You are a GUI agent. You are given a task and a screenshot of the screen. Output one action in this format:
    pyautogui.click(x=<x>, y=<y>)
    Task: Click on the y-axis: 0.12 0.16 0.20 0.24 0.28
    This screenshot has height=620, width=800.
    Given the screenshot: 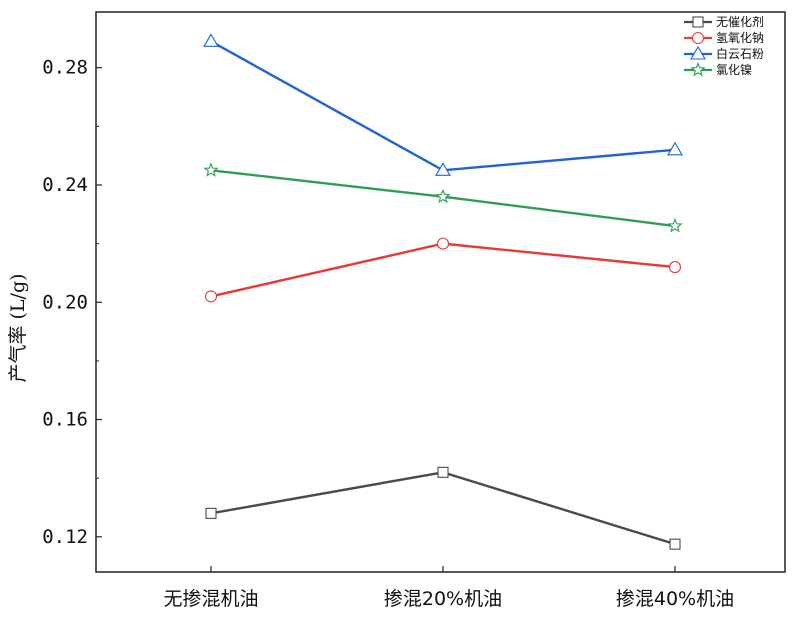 What is the action you would take?
    pyautogui.click(x=72, y=302)
    